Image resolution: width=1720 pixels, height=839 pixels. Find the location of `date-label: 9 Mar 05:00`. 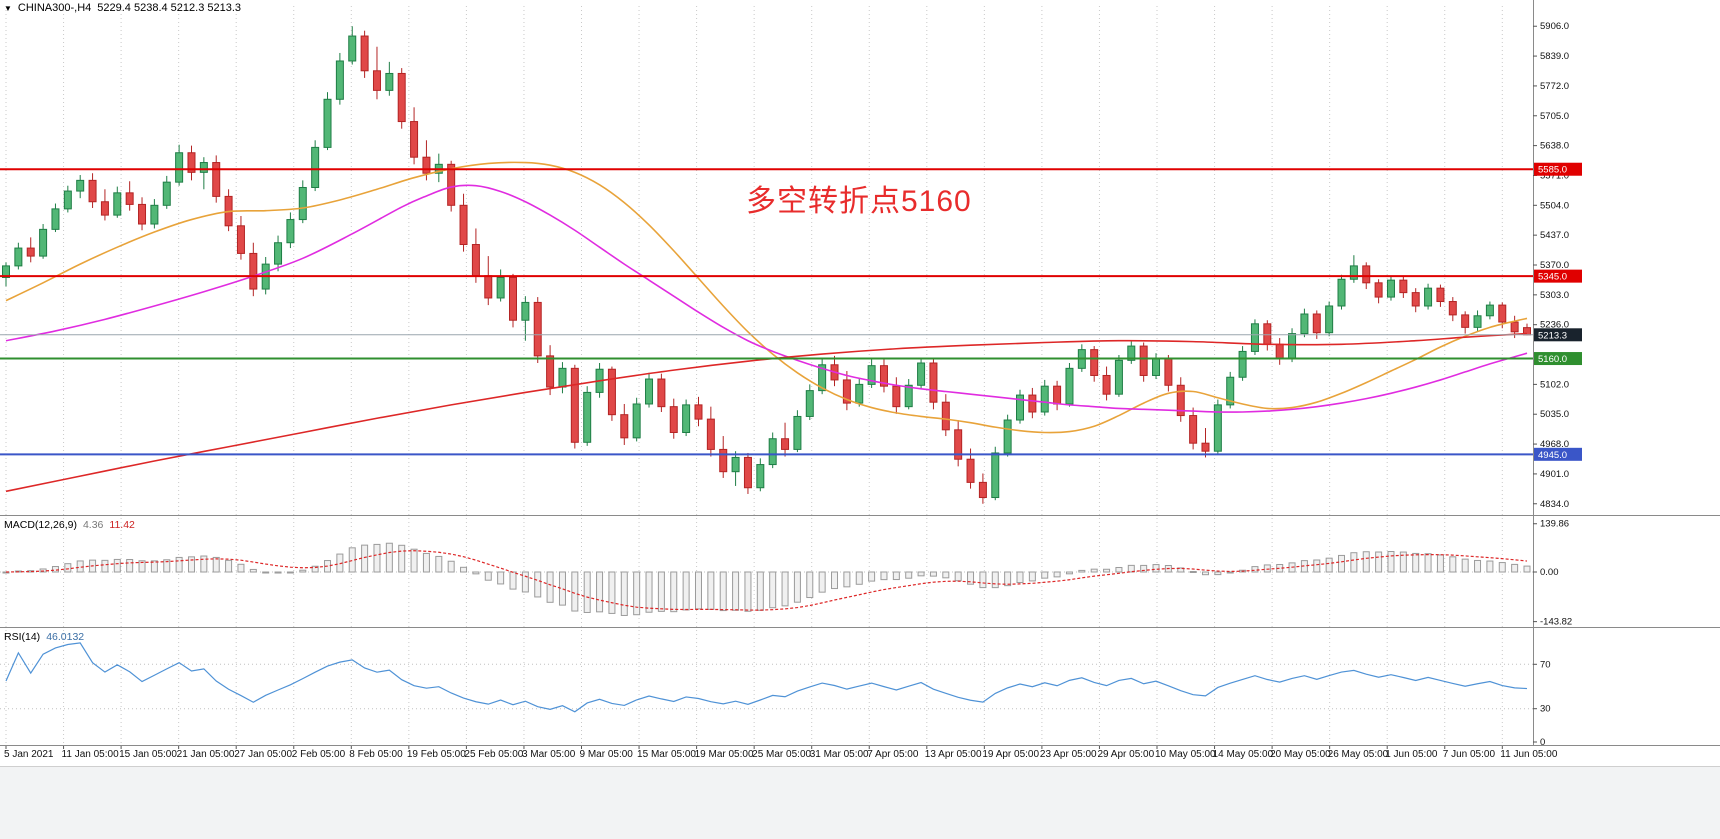

date-label: 9 Mar 05:00 is located at coordinates (607, 754).